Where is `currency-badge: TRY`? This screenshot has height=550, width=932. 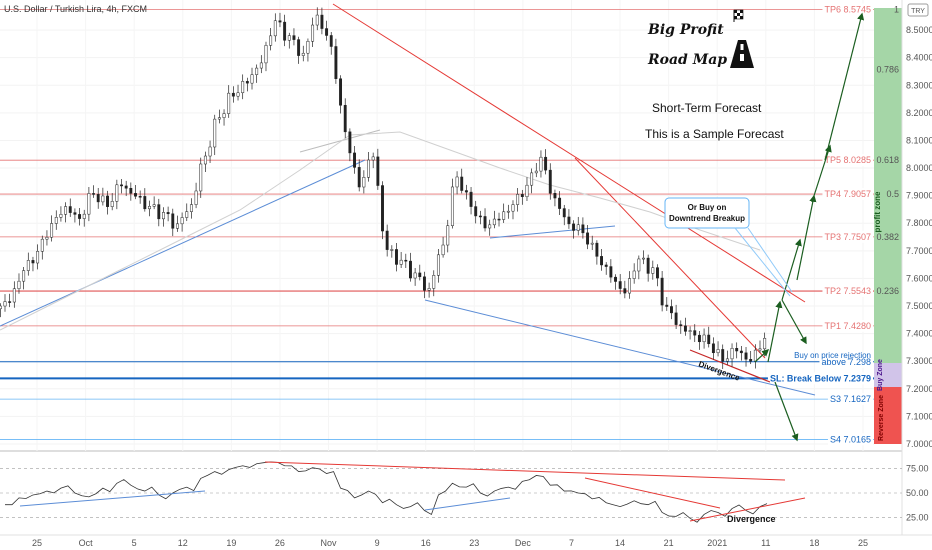 currency-badge: TRY is located at coordinates (918, 10).